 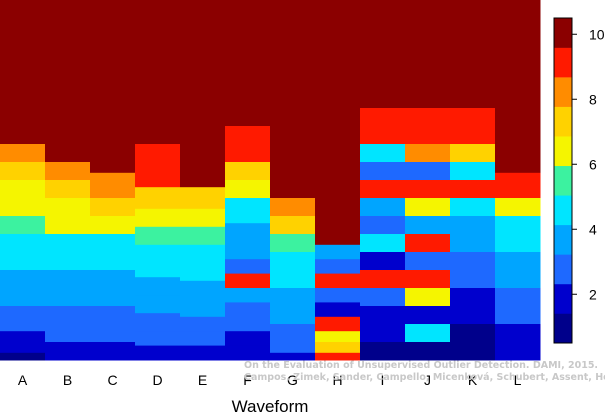 I want to click on colorbar-segment, so click(x=563, y=239).